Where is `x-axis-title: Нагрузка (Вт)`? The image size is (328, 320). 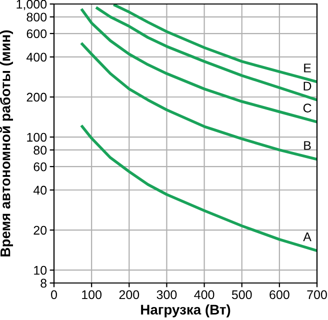 x-axis-title: Нагрузка (Вт) is located at coordinates (185, 311).